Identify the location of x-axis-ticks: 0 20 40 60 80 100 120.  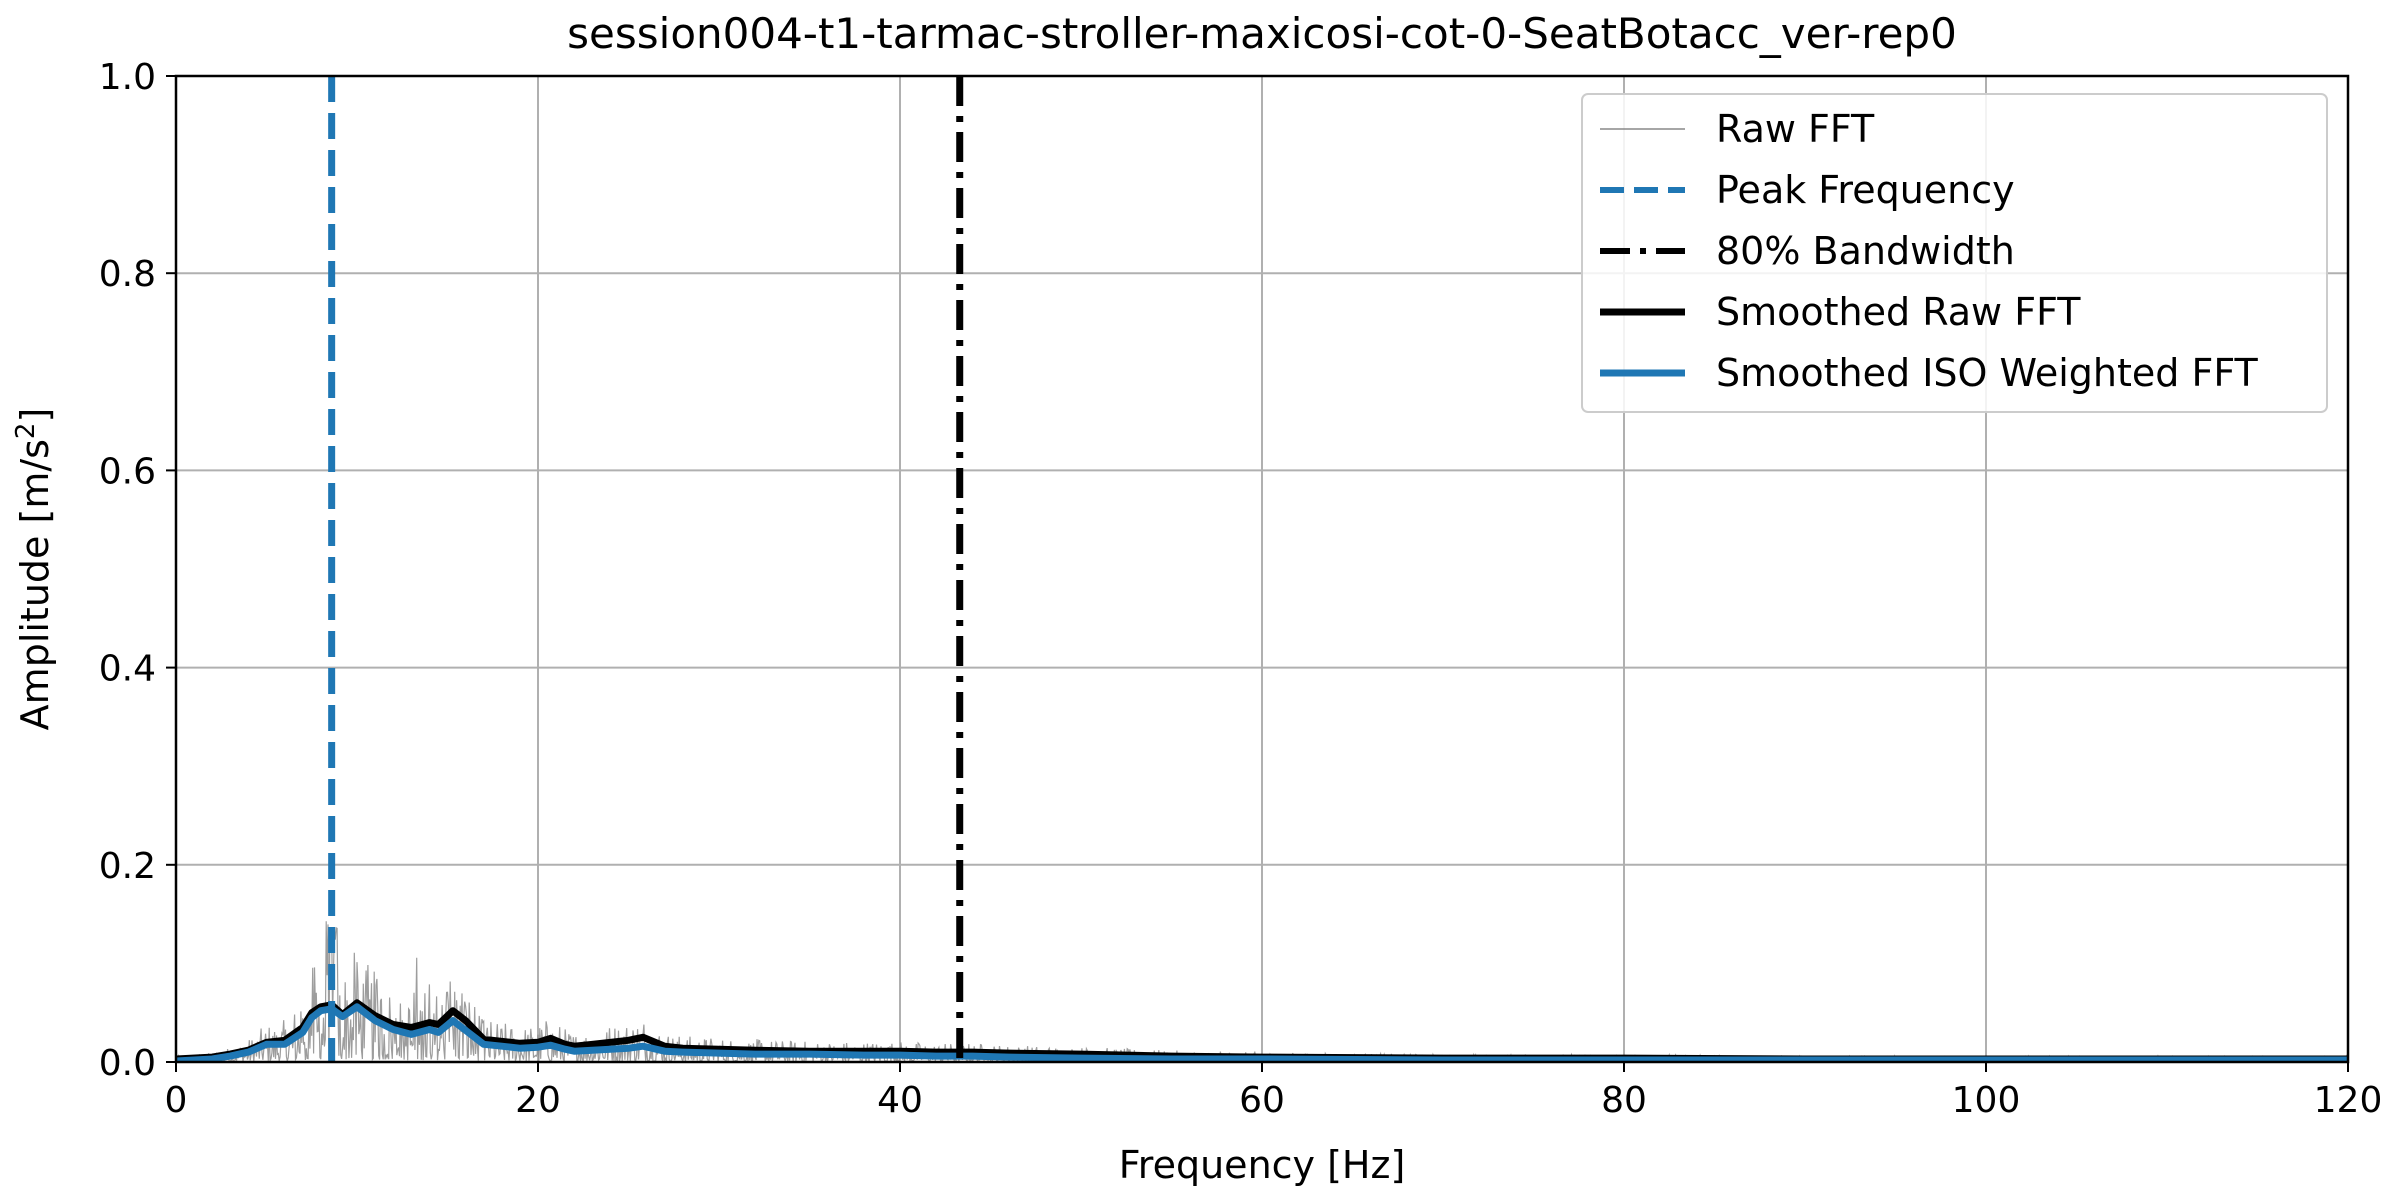
(1274, 1091).